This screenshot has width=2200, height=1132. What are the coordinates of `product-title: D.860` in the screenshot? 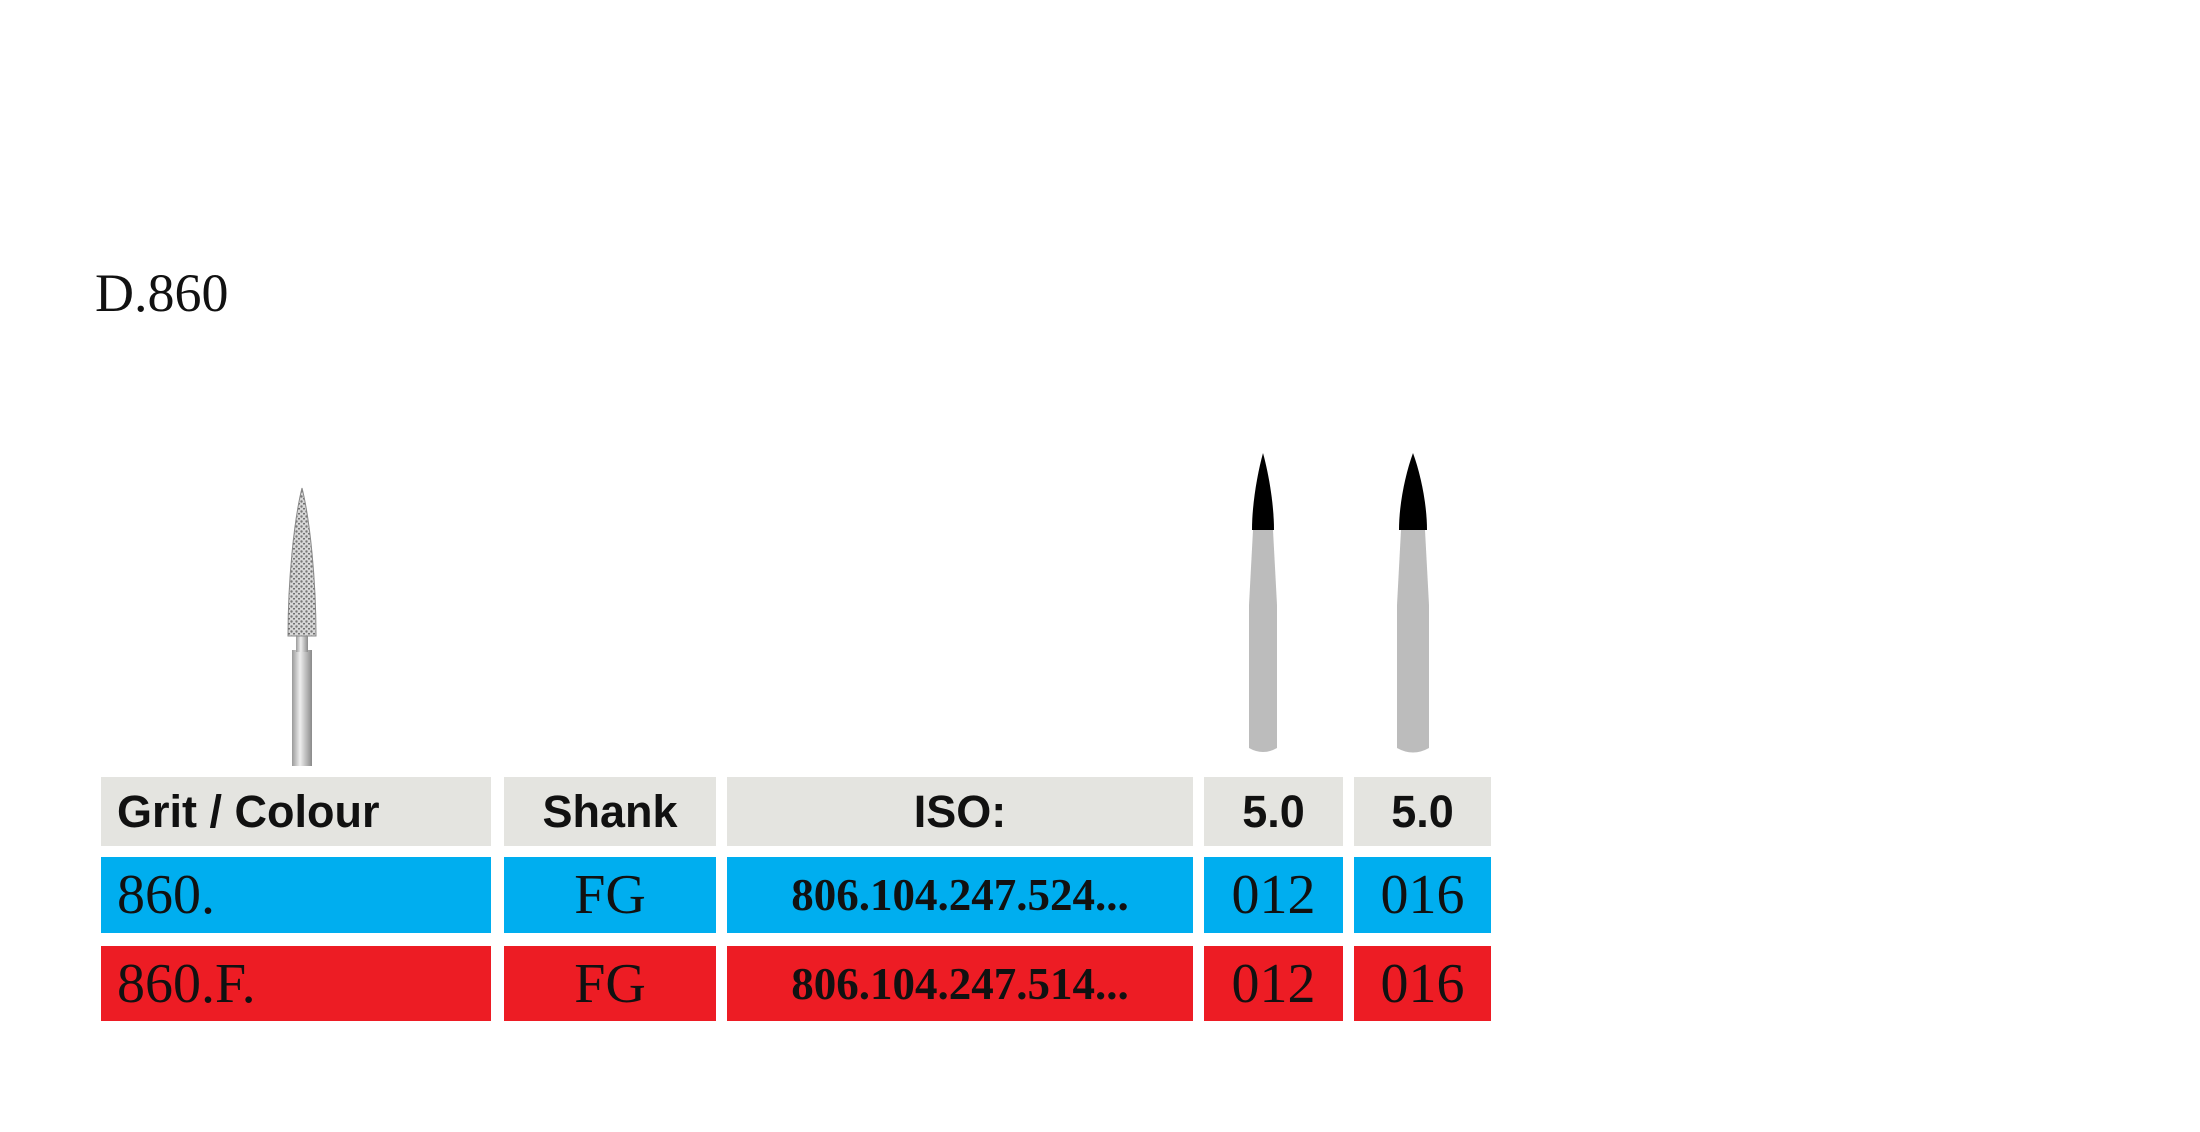 It's located at (162, 293).